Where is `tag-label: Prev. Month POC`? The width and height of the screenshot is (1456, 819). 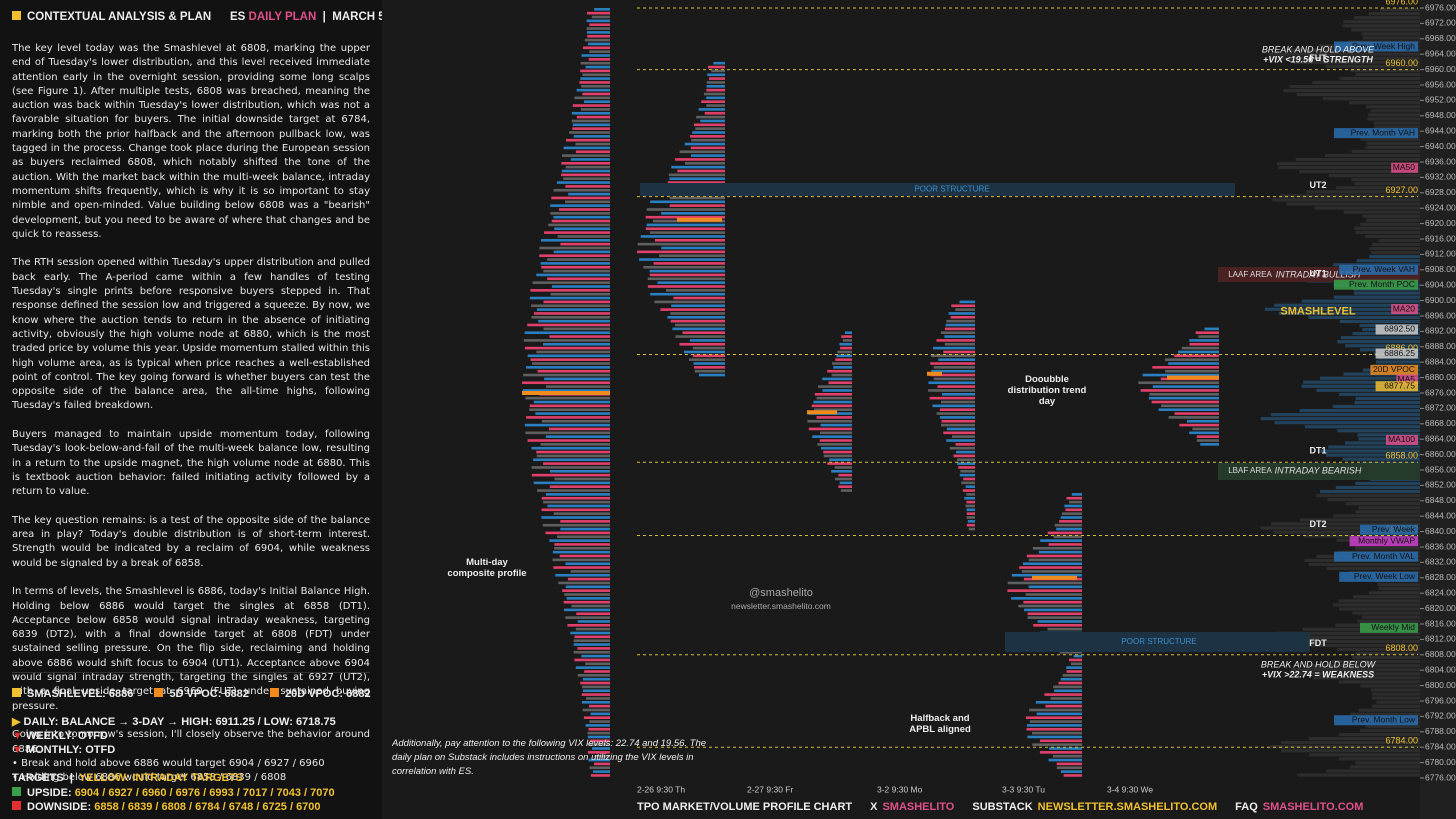 tag-label: Prev. Month POC is located at coordinates (1382, 284).